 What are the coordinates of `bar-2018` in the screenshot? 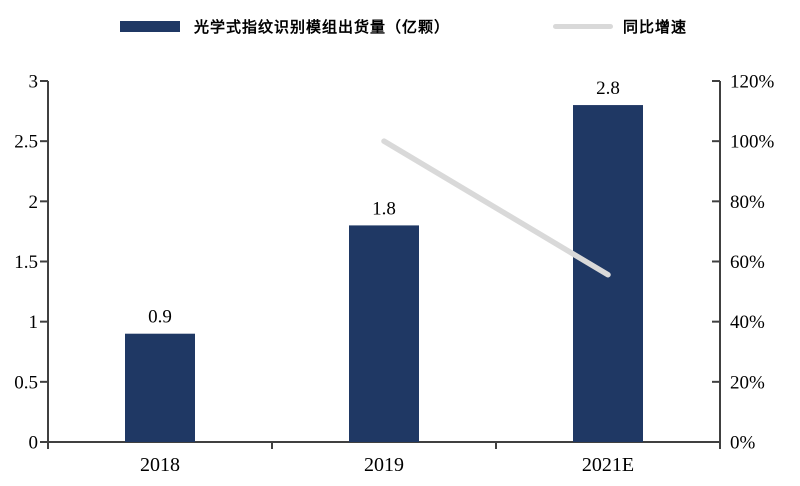 It's located at (160, 387).